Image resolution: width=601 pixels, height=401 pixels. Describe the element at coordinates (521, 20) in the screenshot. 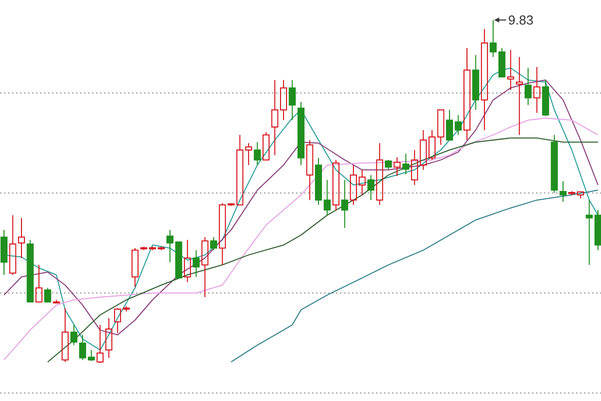

I see `annotation: 9.83` at that location.